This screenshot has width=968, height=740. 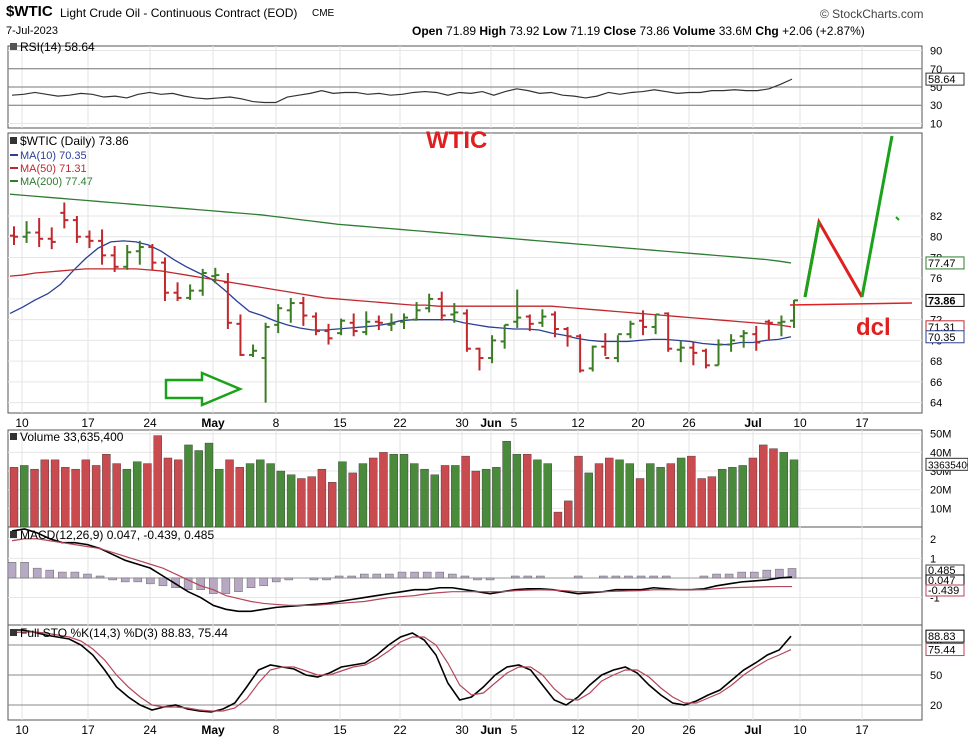 I want to click on close-value: 73.86, so click(x=654, y=31).